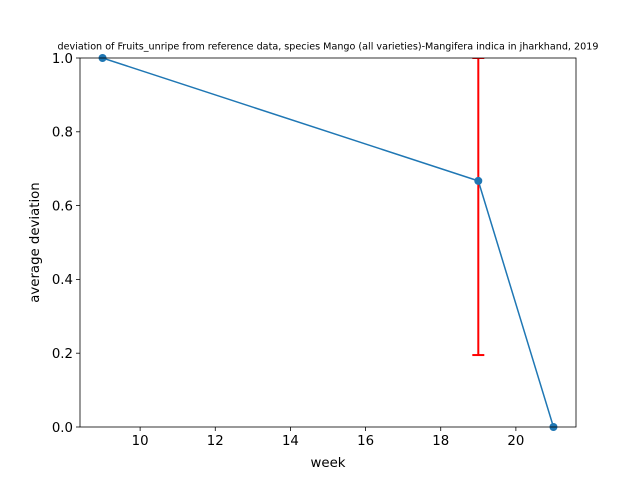 The image size is (640, 480). What do you see at coordinates (62, 354) in the screenshot?
I see `y-tick-label: 0.2` at bounding box center [62, 354].